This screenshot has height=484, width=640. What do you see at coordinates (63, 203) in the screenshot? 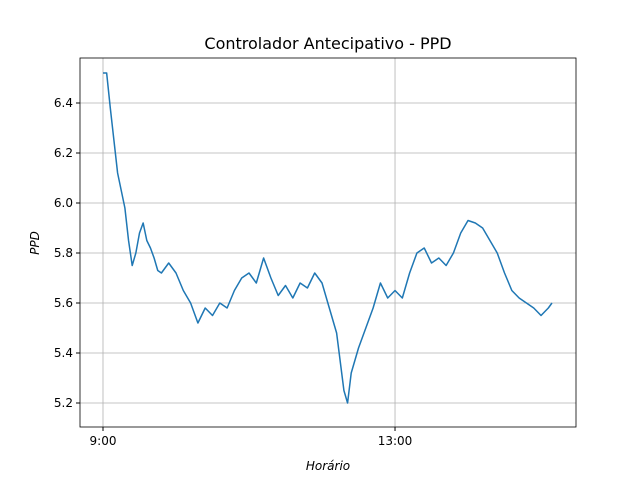
I see `y-tick-label: 6.0` at bounding box center [63, 203].